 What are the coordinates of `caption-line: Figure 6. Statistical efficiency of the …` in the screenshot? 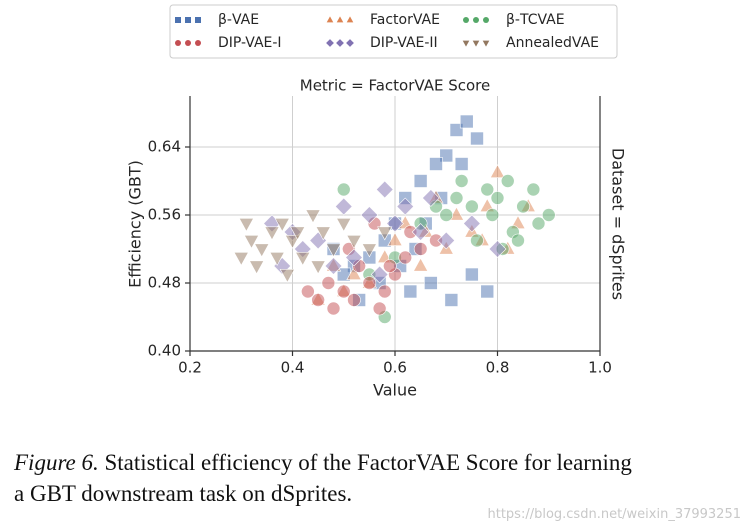 It's located at (379, 462).